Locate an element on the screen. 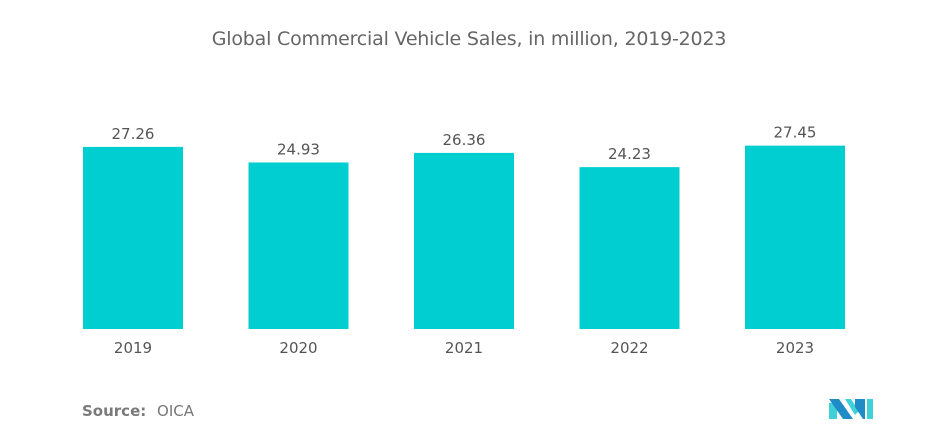 The image size is (938, 447). x-tick-label-2023: 2023 is located at coordinates (795, 348).